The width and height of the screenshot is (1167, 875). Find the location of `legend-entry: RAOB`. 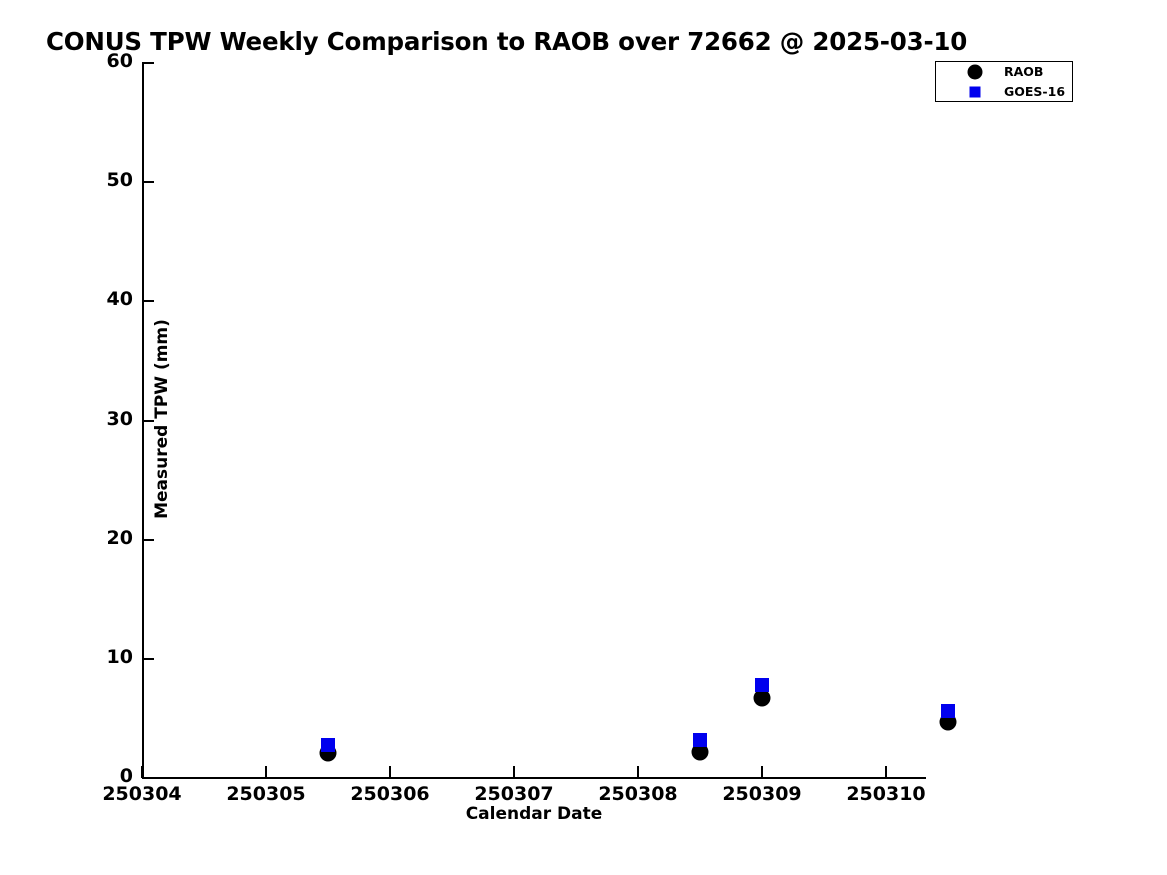

legend-entry: RAOB is located at coordinates (1004, 72).